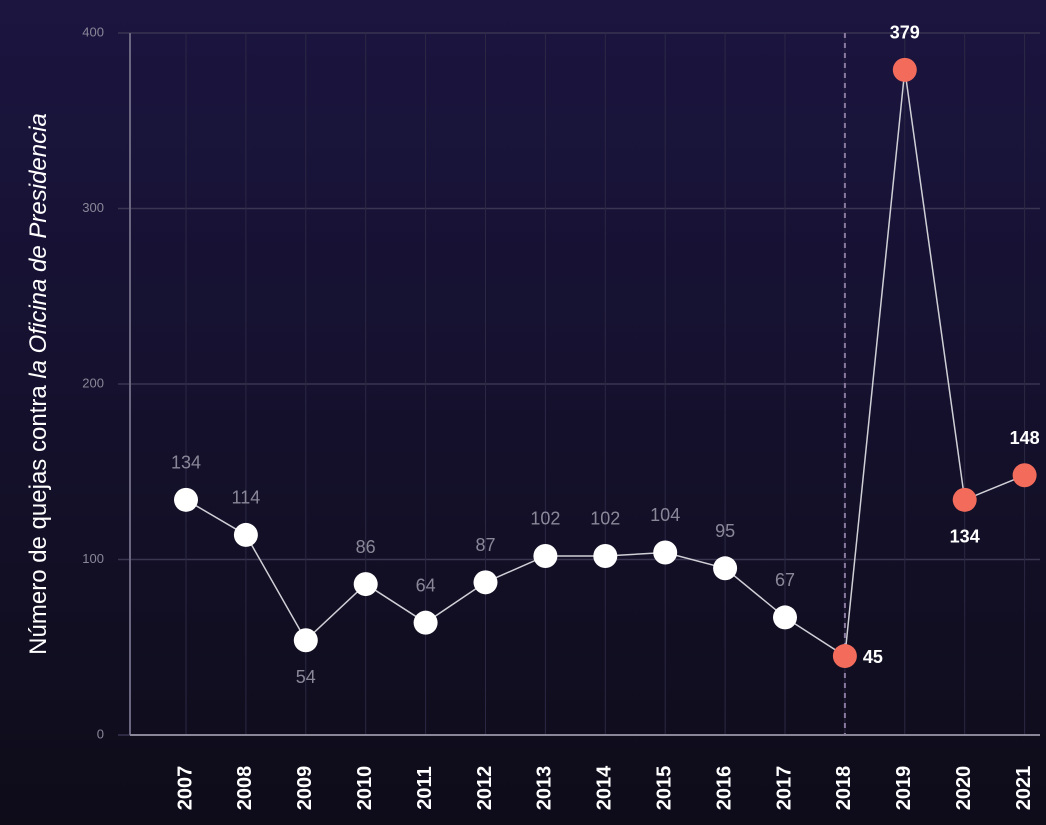  I want to click on x-tick-label: 2013, so click(545, 788).